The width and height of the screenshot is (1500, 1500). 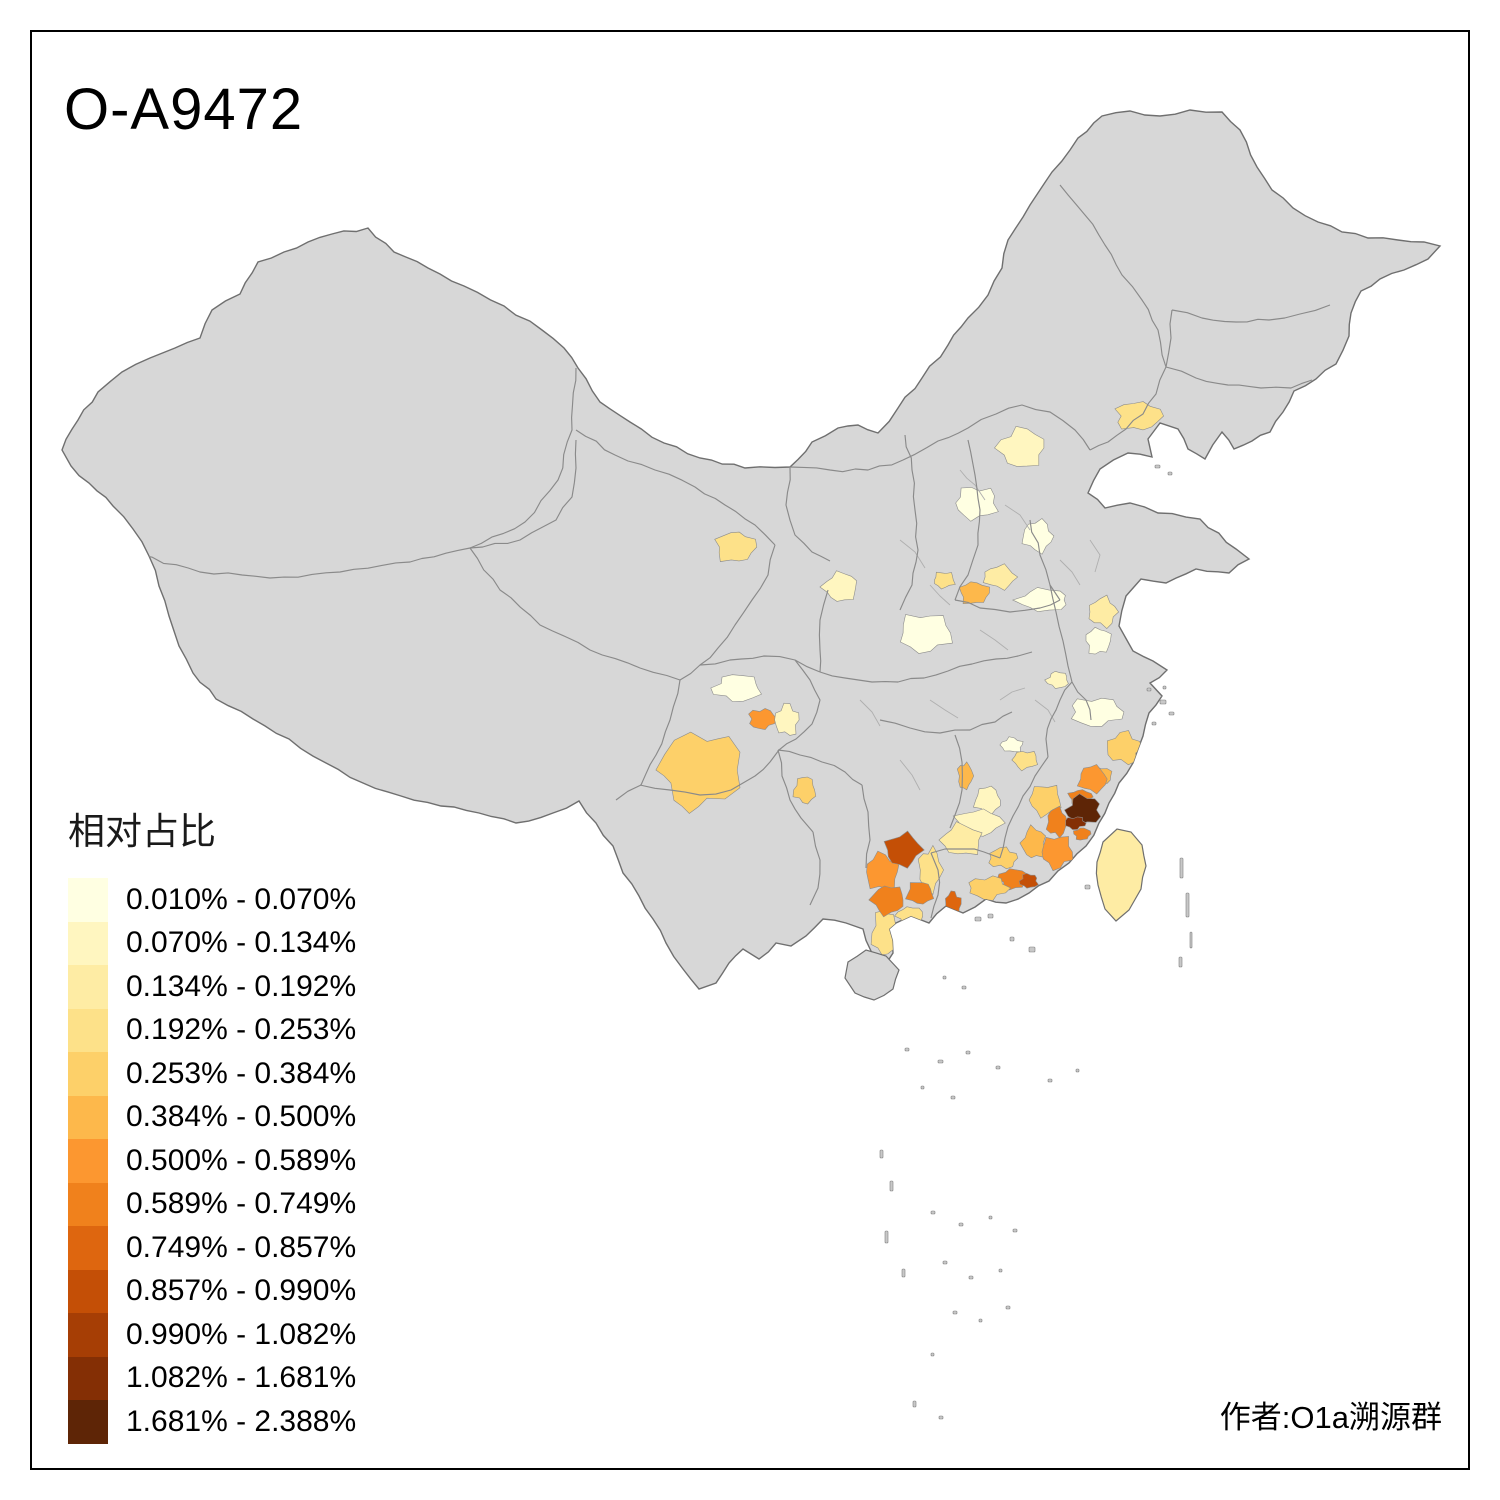 What do you see at coordinates (212, 1291) in the screenshot?
I see `legend-row: 0.857% - 0.990%` at bounding box center [212, 1291].